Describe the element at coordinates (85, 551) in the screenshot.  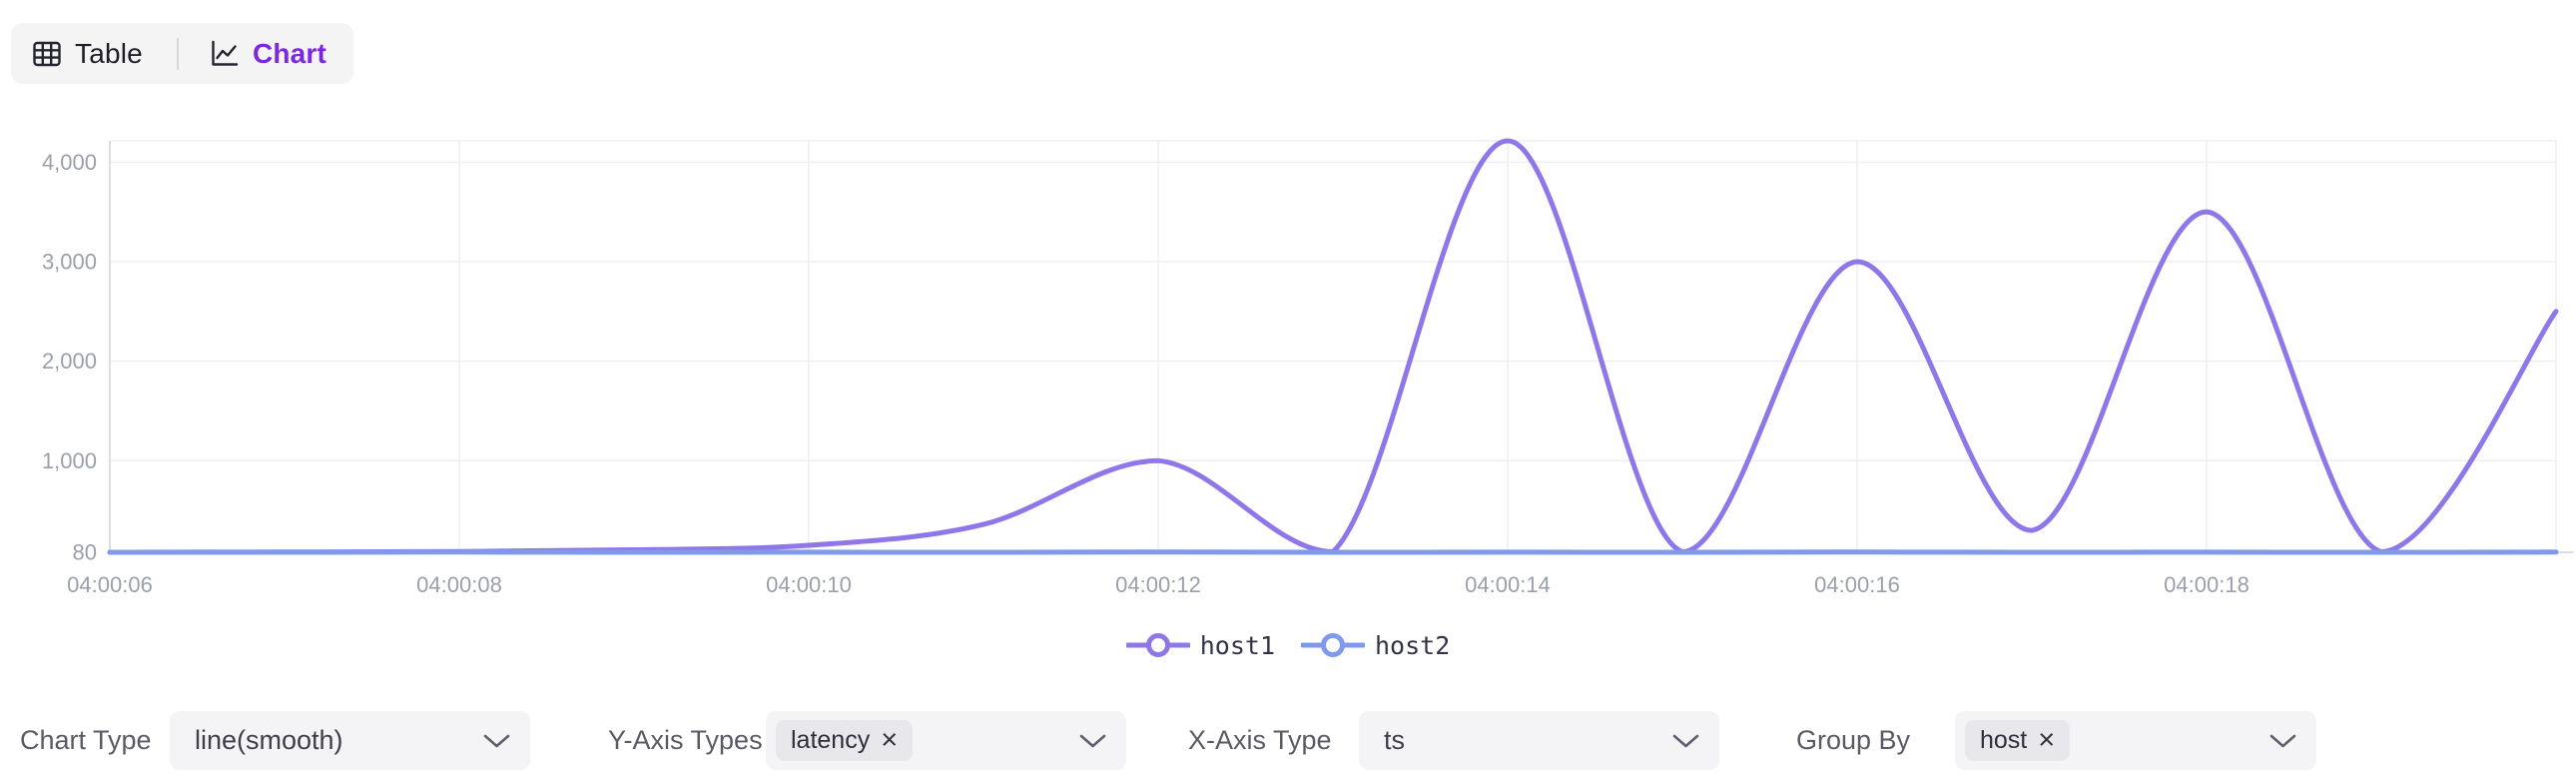
I see `y-axis-tick-label: 80` at that location.